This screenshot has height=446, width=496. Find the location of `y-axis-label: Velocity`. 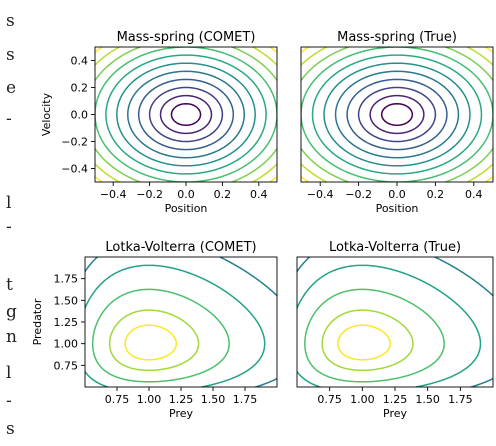

y-axis-label: Velocity is located at coordinates (46, 114).